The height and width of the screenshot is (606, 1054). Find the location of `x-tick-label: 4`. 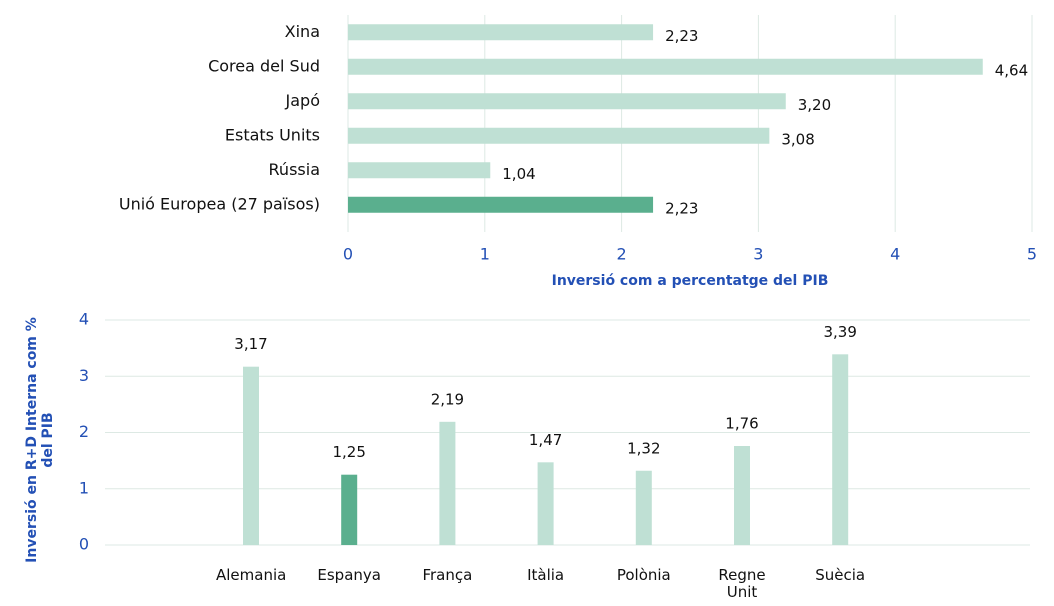

x-tick-label: 4 is located at coordinates (895, 254).